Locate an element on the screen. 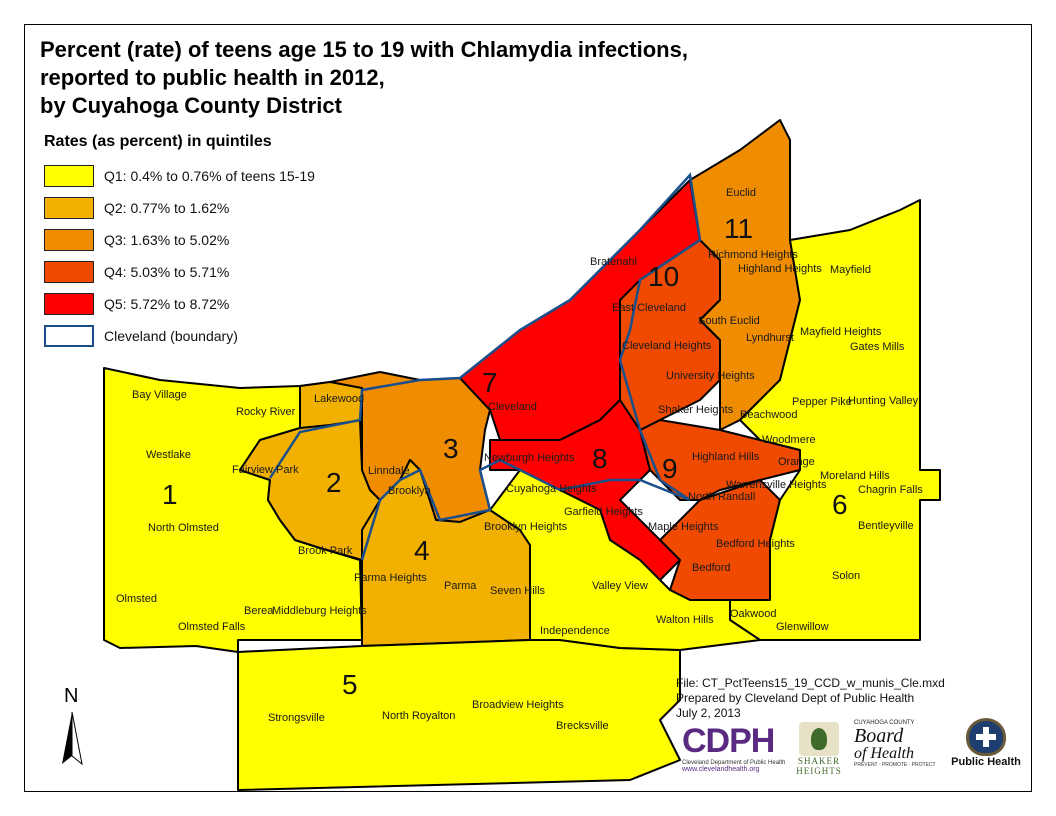  muni-label: Mayfield Heights is located at coordinates (841, 332).